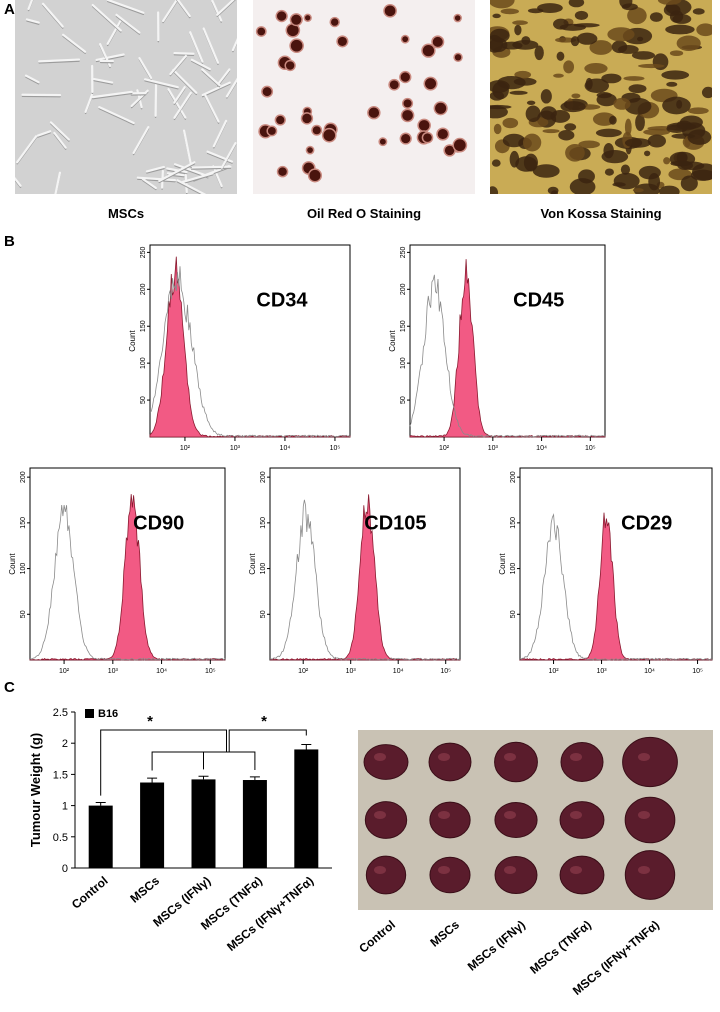  What do you see at coordinates (150, 721) in the screenshot?
I see `significance-mark: *` at bounding box center [150, 721].